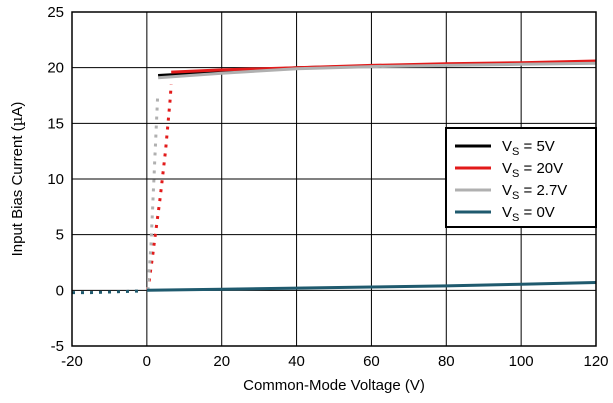 The image size is (613, 403). Describe the element at coordinates (17, 191) in the screenshot. I see `y-axis-label-main: Input Bias Current (` at that location.